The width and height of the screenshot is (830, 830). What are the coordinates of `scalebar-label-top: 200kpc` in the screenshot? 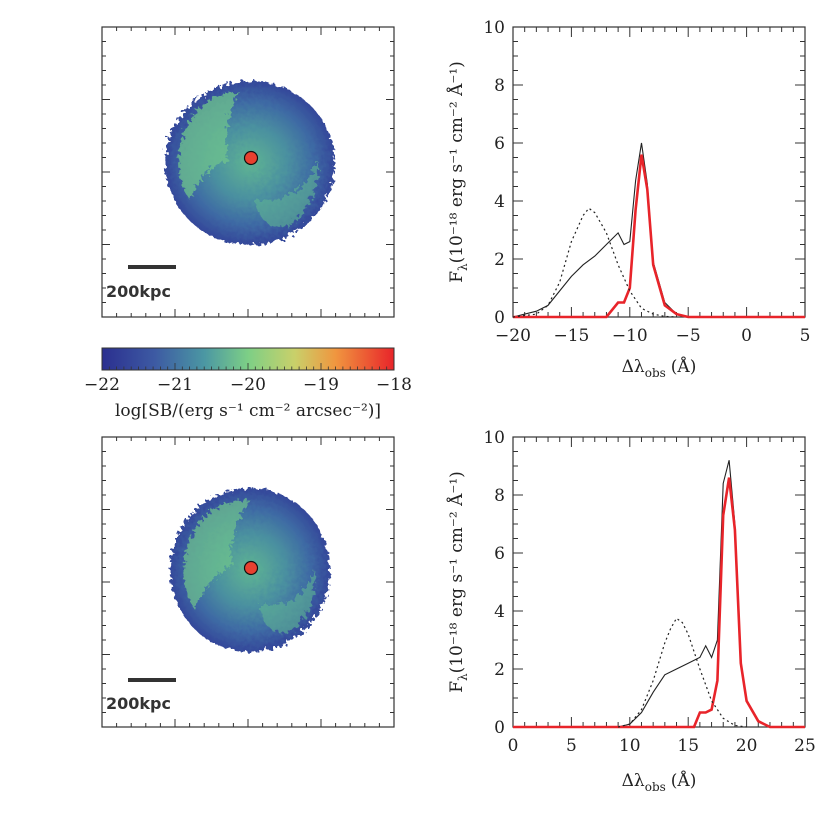 It's located at (138, 291).